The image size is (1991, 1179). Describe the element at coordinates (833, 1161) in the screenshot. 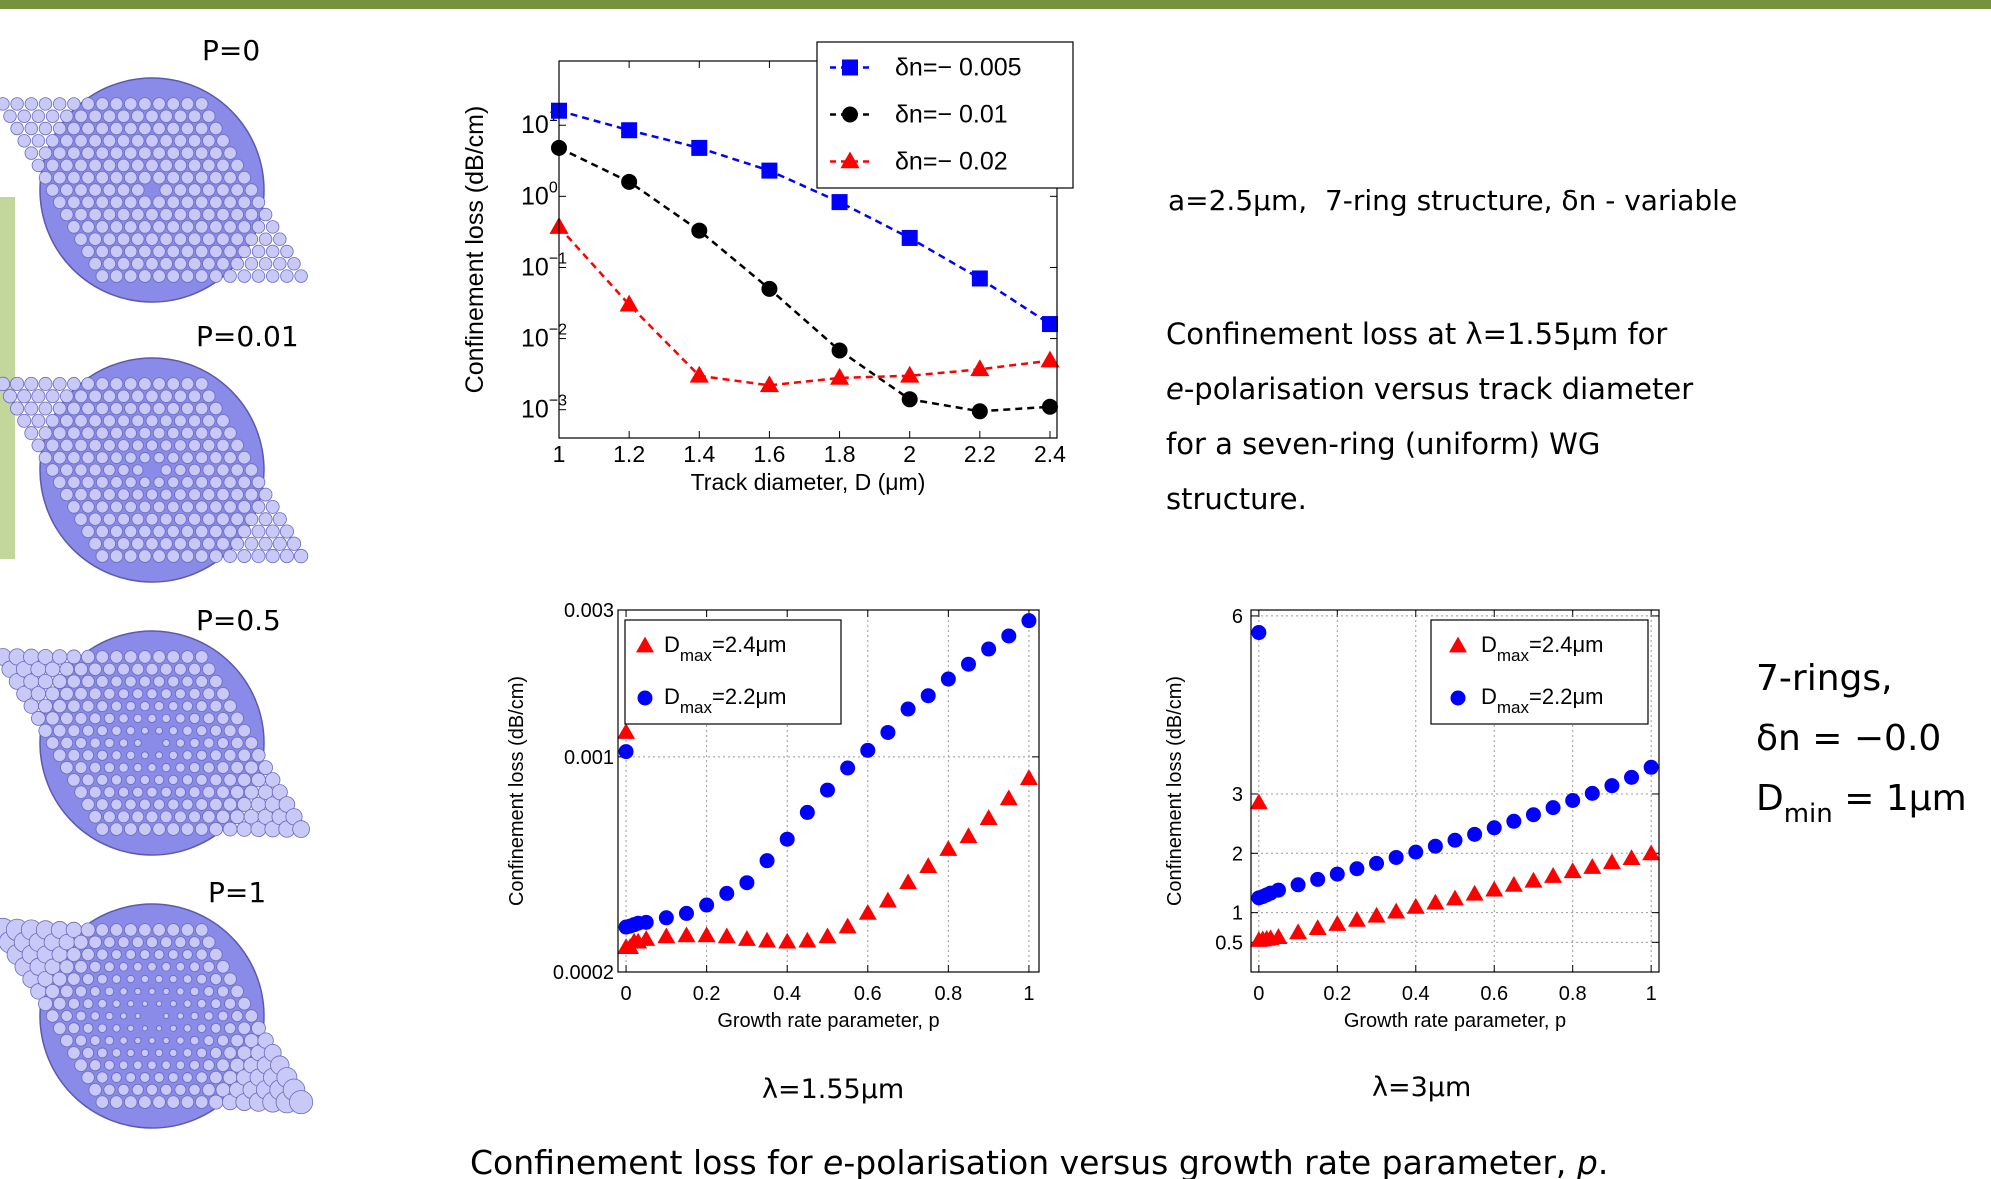

I see `caption-part: e` at that location.